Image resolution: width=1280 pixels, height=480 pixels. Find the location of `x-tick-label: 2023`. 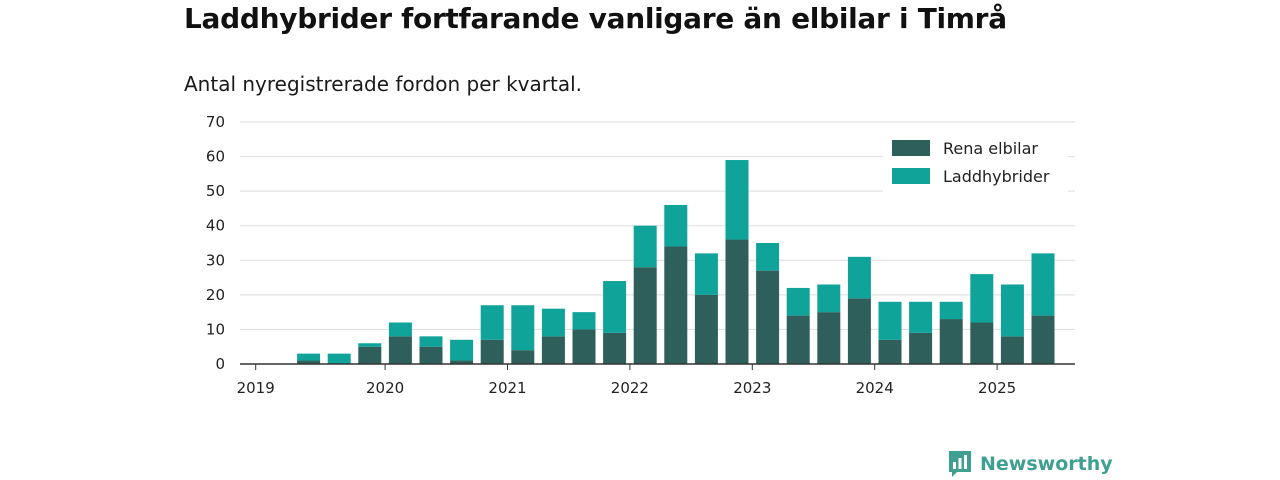

x-tick-label: 2023 is located at coordinates (752, 388).